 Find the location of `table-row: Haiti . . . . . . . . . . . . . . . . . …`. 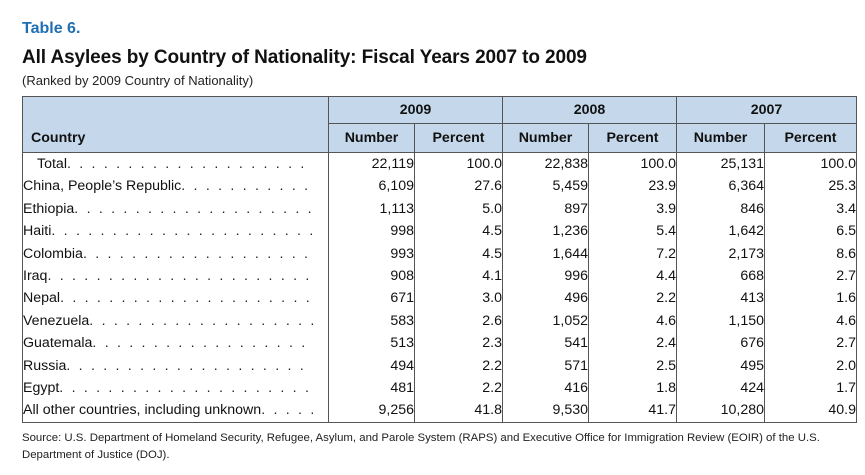

table-row: Haiti . . . . . . . . . . . . . . . . . … is located at coordinates (439, 231).